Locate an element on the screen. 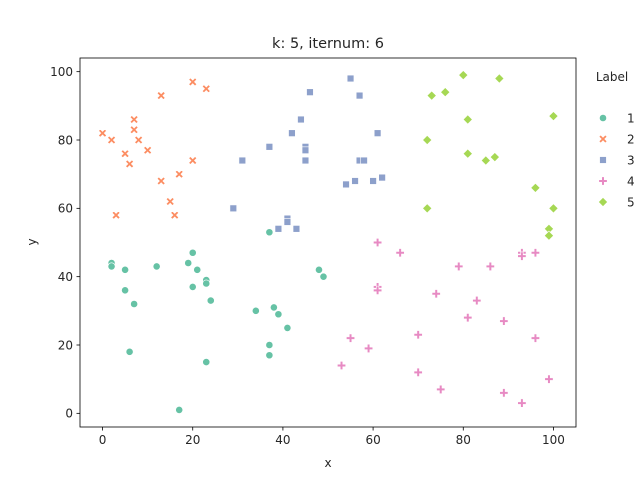 Image resolution: width=640 pixels, height=480 pixels. x-tick-label: 60 is located at coordinates (372, 440).